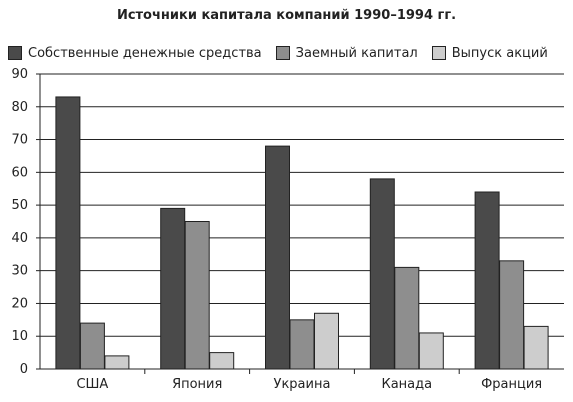 This screenshot has height=402, width=573. What do you see at coordinates (19, 271) in the screenshot?
I see `y-tick-label: 30` at bounding box center [19, 271].